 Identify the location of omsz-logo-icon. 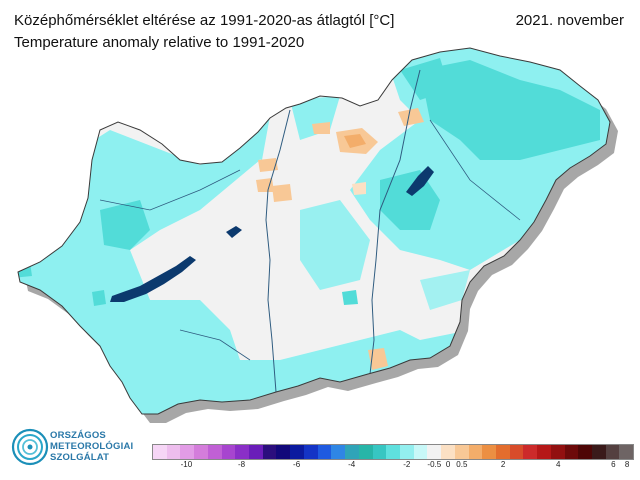
(30, 447).